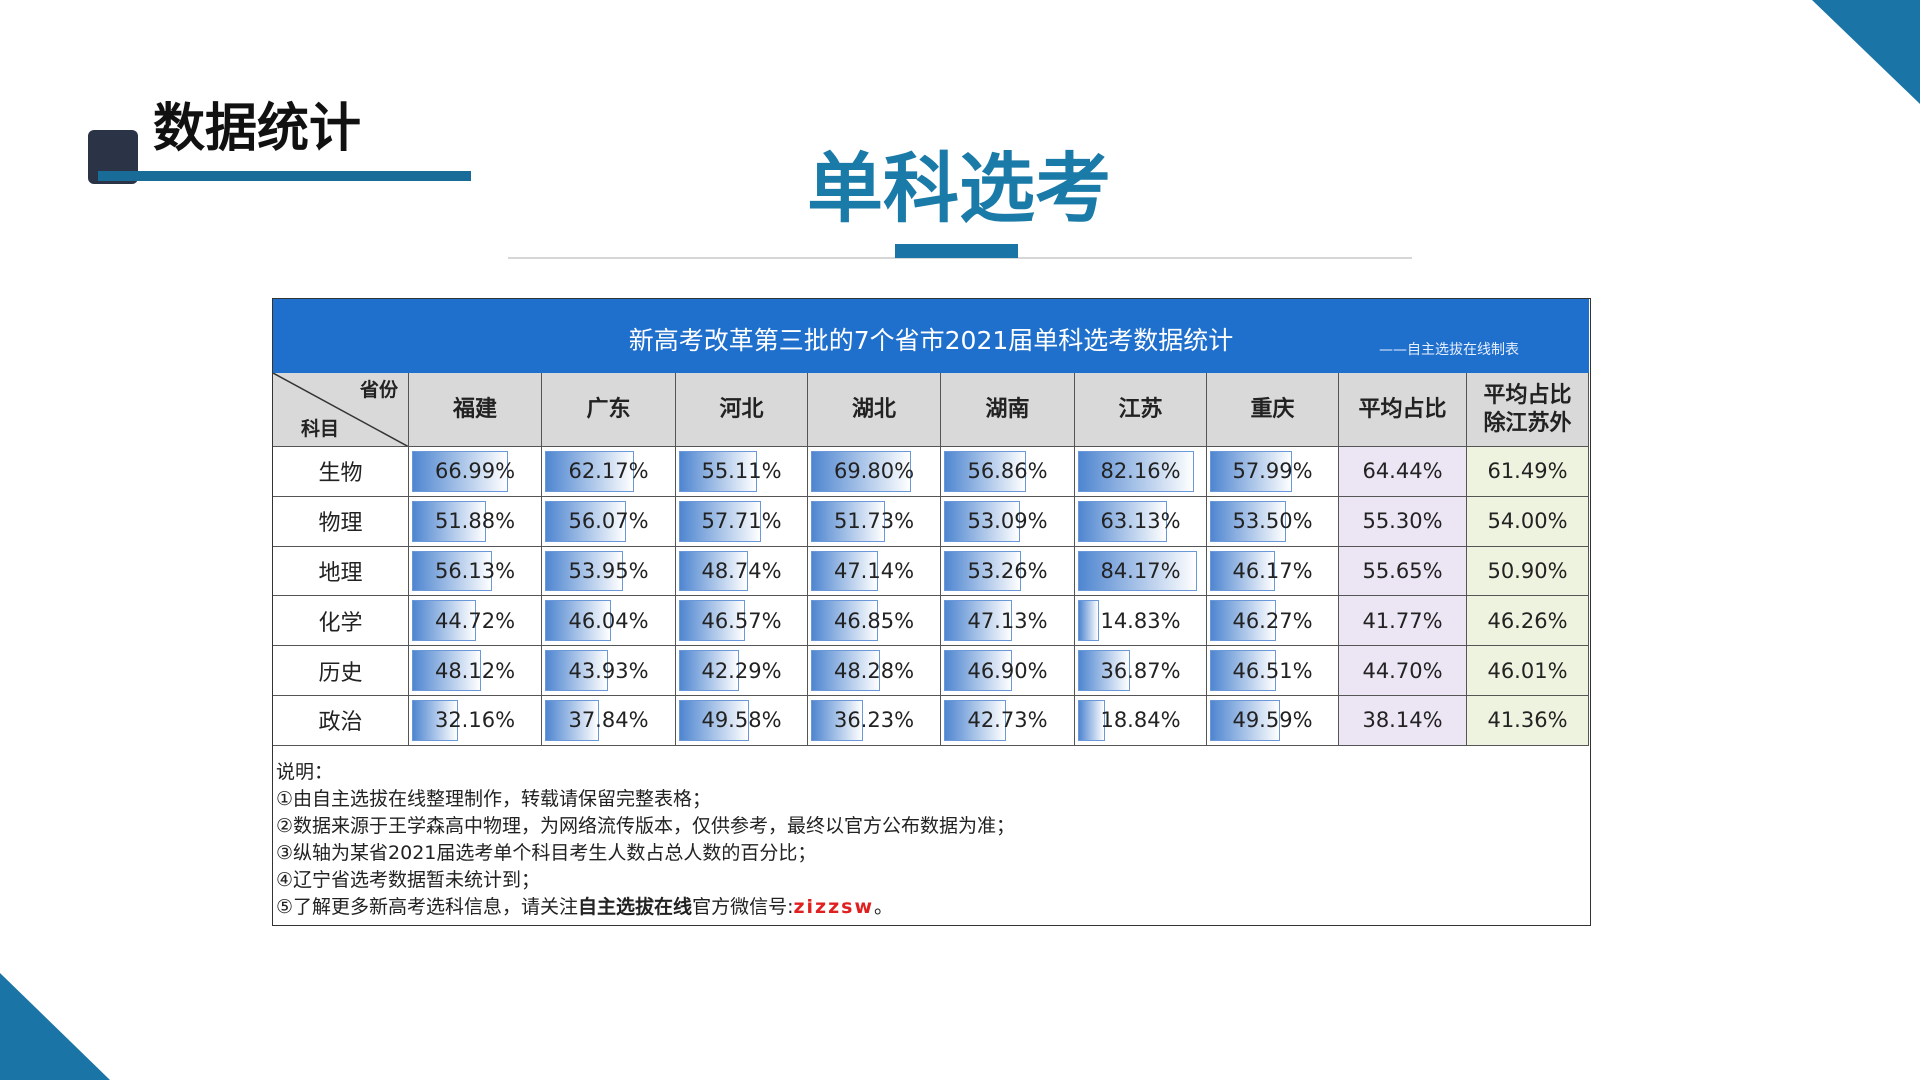 The image size is (1920, 1080). What do you see at coordinates (931, 336) in the screenshot?
I see `caption-band: 新高考改革第三批的7个省市2021届单科选考数据统计 ——自主选拔在线制表` at bounding box center [931, 336].